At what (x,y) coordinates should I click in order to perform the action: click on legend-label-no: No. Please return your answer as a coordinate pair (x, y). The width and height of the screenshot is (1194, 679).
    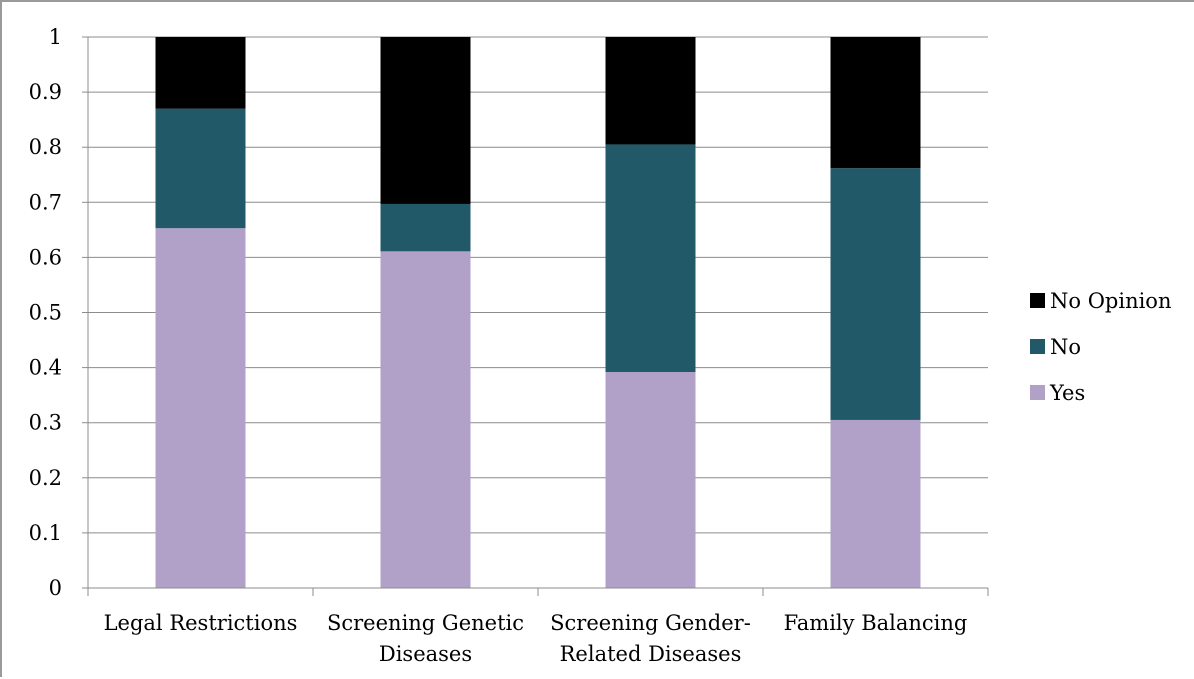
    Looking at the image, I should click on (1065, 347).